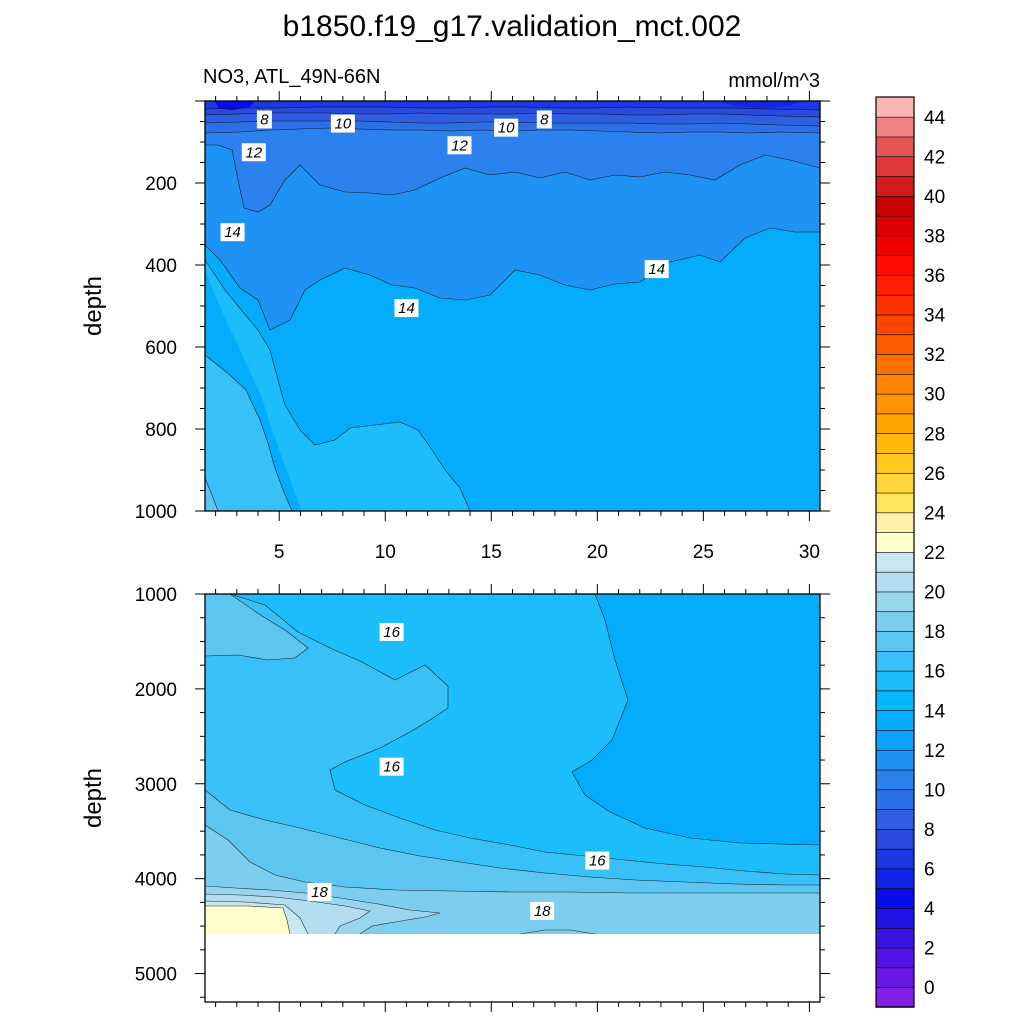 The width and height of the screenshot is (1024, 1024). What do you see at coordinates (934, 593) in the screenshot?
I see `colorbar-tick-label: 20` at bounding box center [934, 593].